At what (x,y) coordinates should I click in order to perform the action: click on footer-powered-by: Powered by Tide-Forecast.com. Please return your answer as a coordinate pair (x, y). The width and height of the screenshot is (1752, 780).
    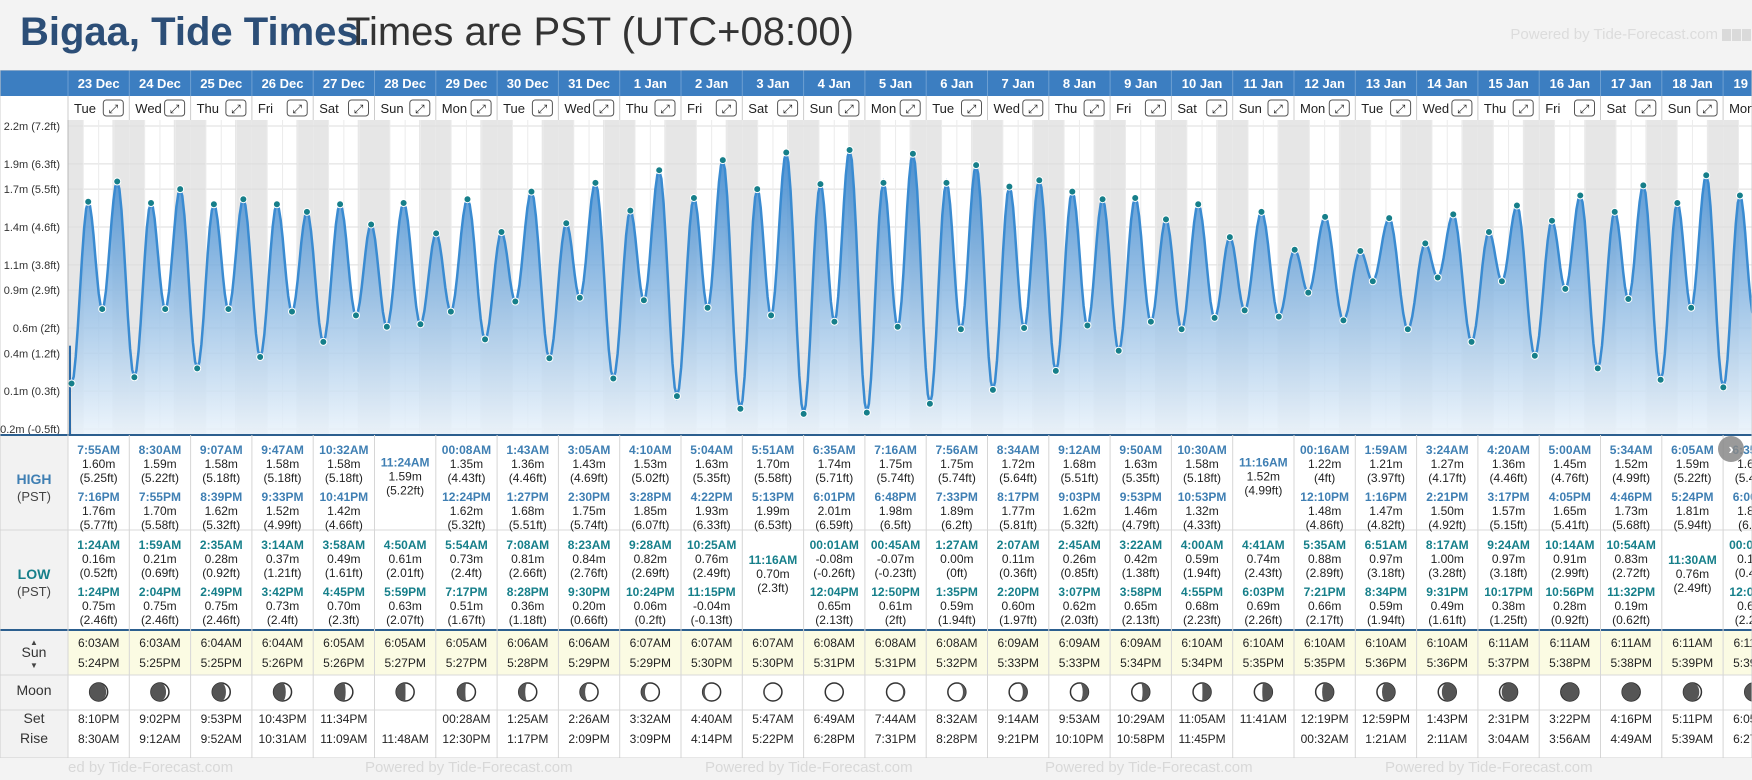
    Looking at the image, I should click on (1149, 767).